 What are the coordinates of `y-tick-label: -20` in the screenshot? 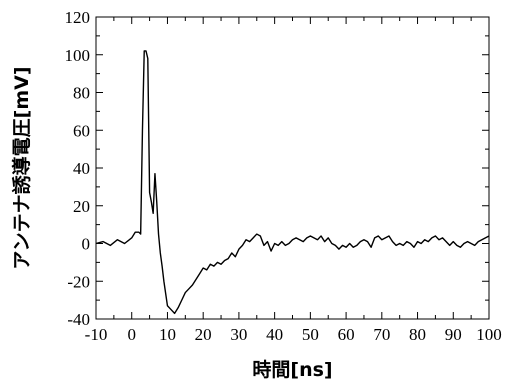 It's located at (78, 281).